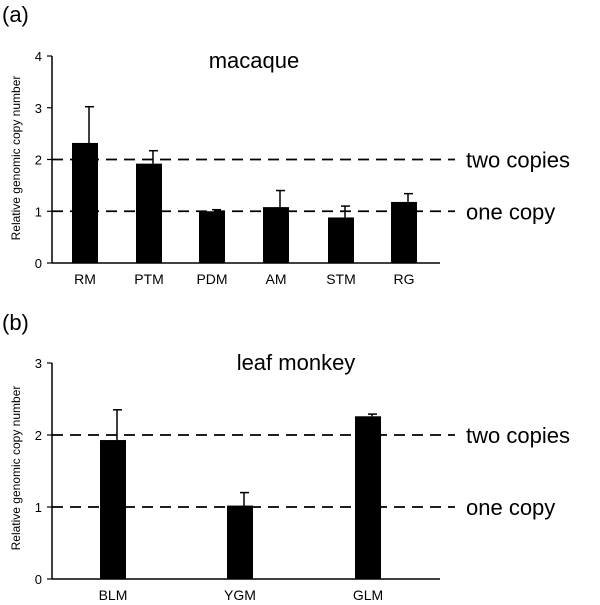 Image resolution: width=600 pixels, height=605 pixels. Describe the element at coordinates (341, 240) in the screenshot. I see `bar-stm` at that location.